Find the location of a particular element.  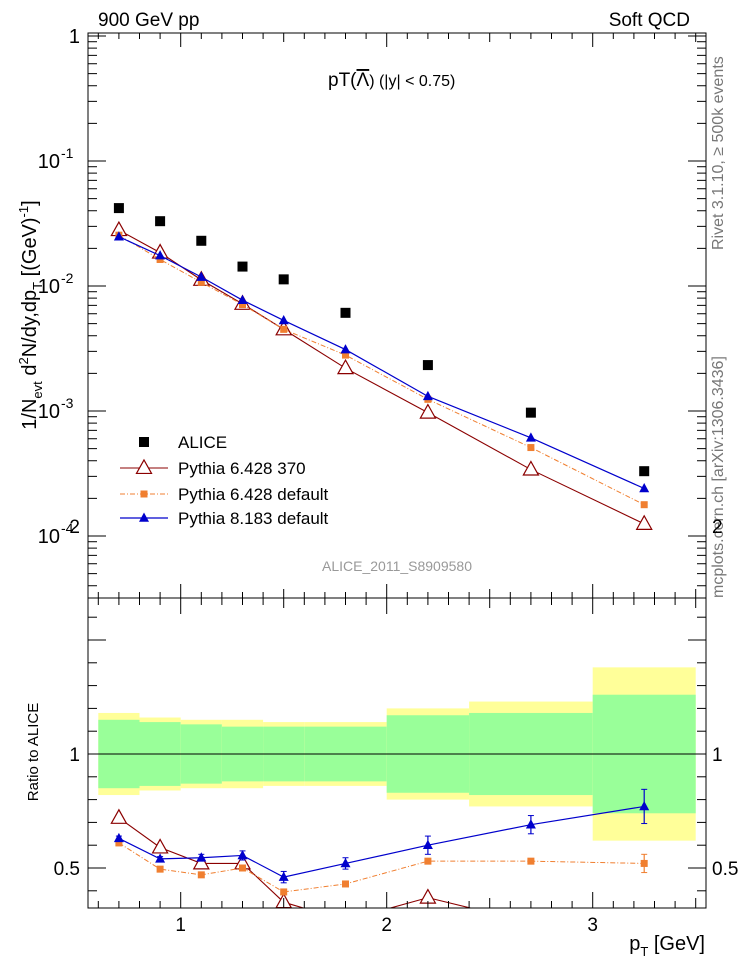

x-tick-label: 1 is located at coordinates (180, 925).